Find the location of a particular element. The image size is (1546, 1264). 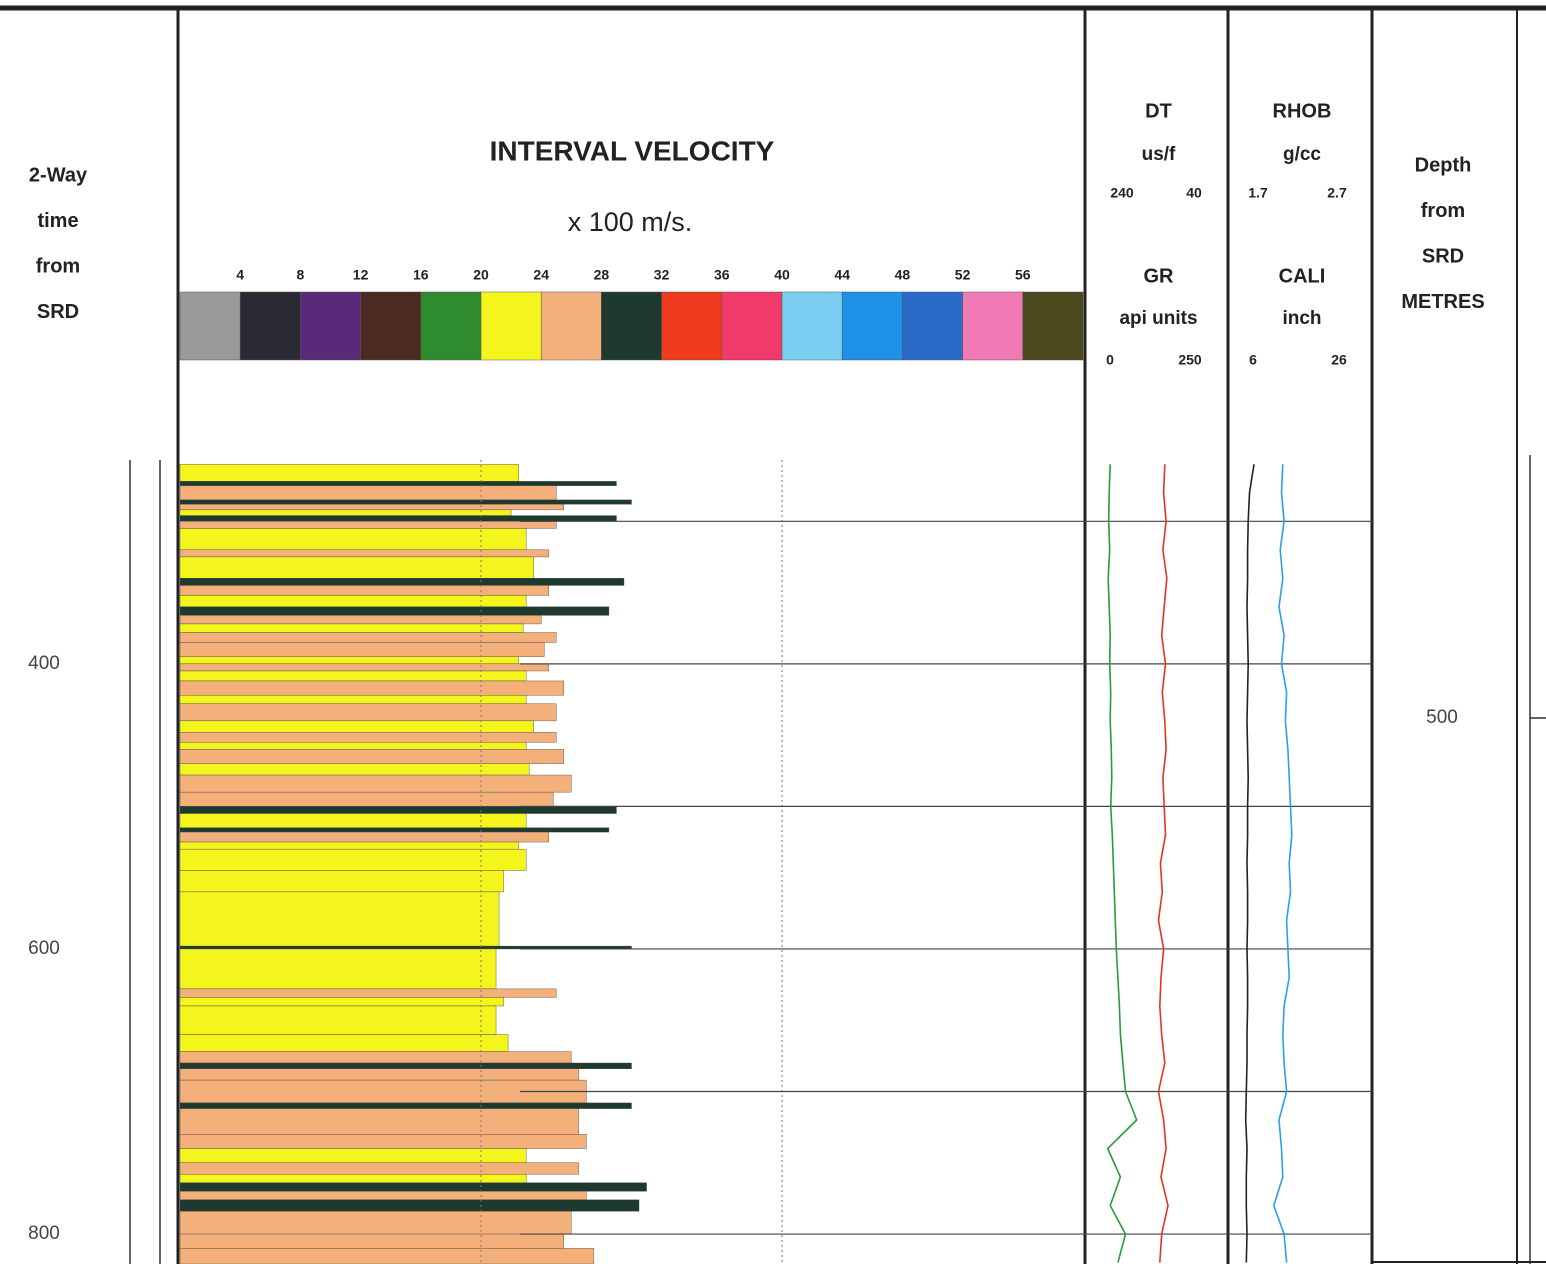

scale-tick-label: 24 is located at coordinates (541, 275).